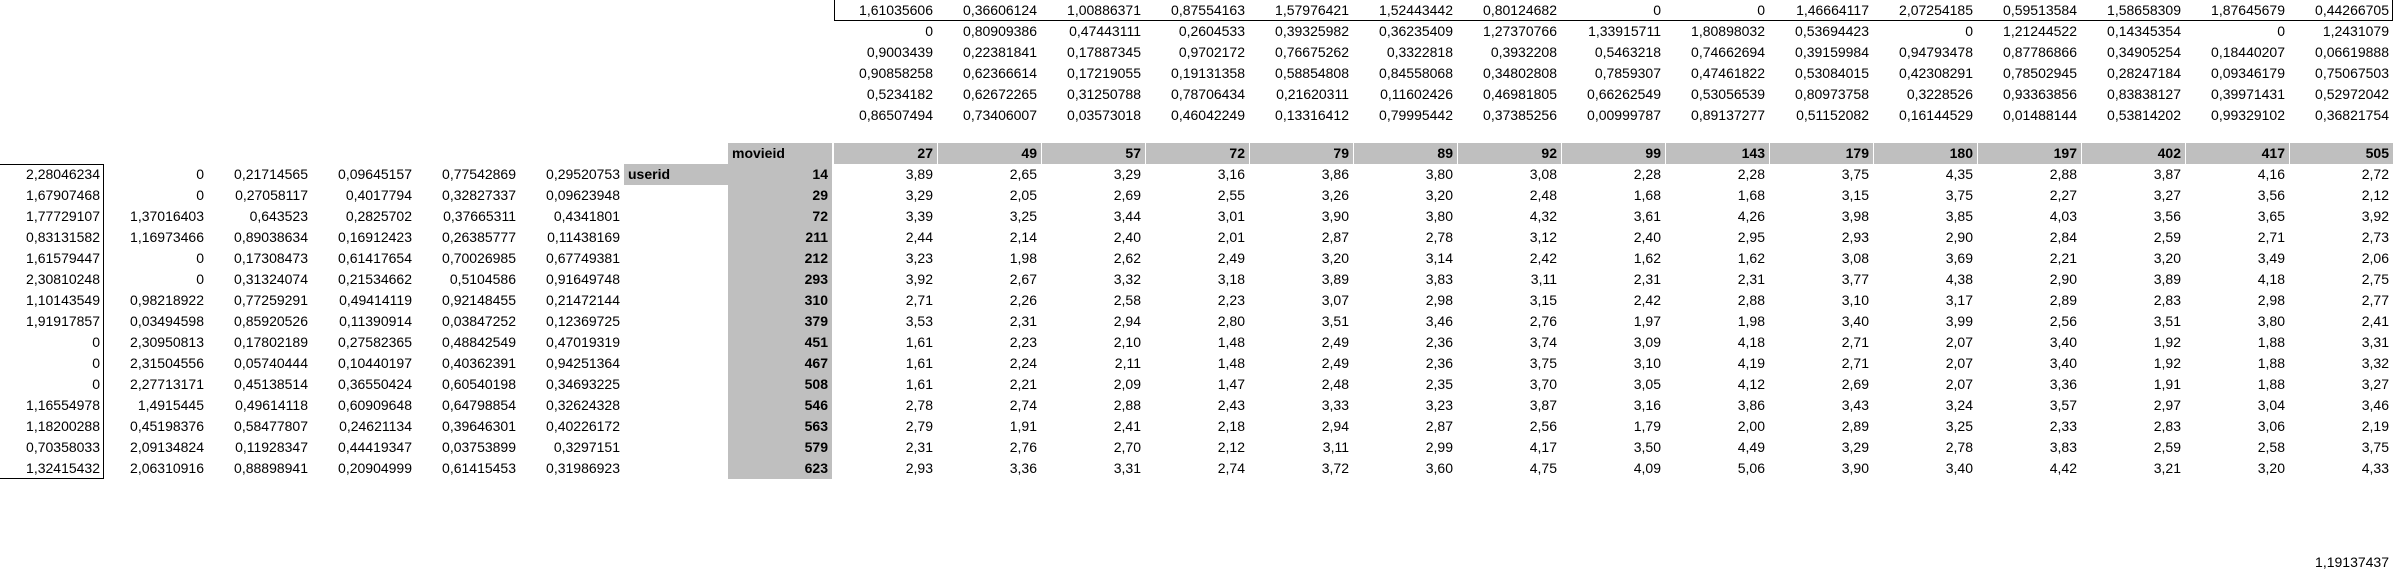 This screenshot has width=2393, height=577. What do you see at coordinates (63, 300) in the screenshot?
I see `left-factor-cell: 1,10143549` at bounding box center [63, 300].